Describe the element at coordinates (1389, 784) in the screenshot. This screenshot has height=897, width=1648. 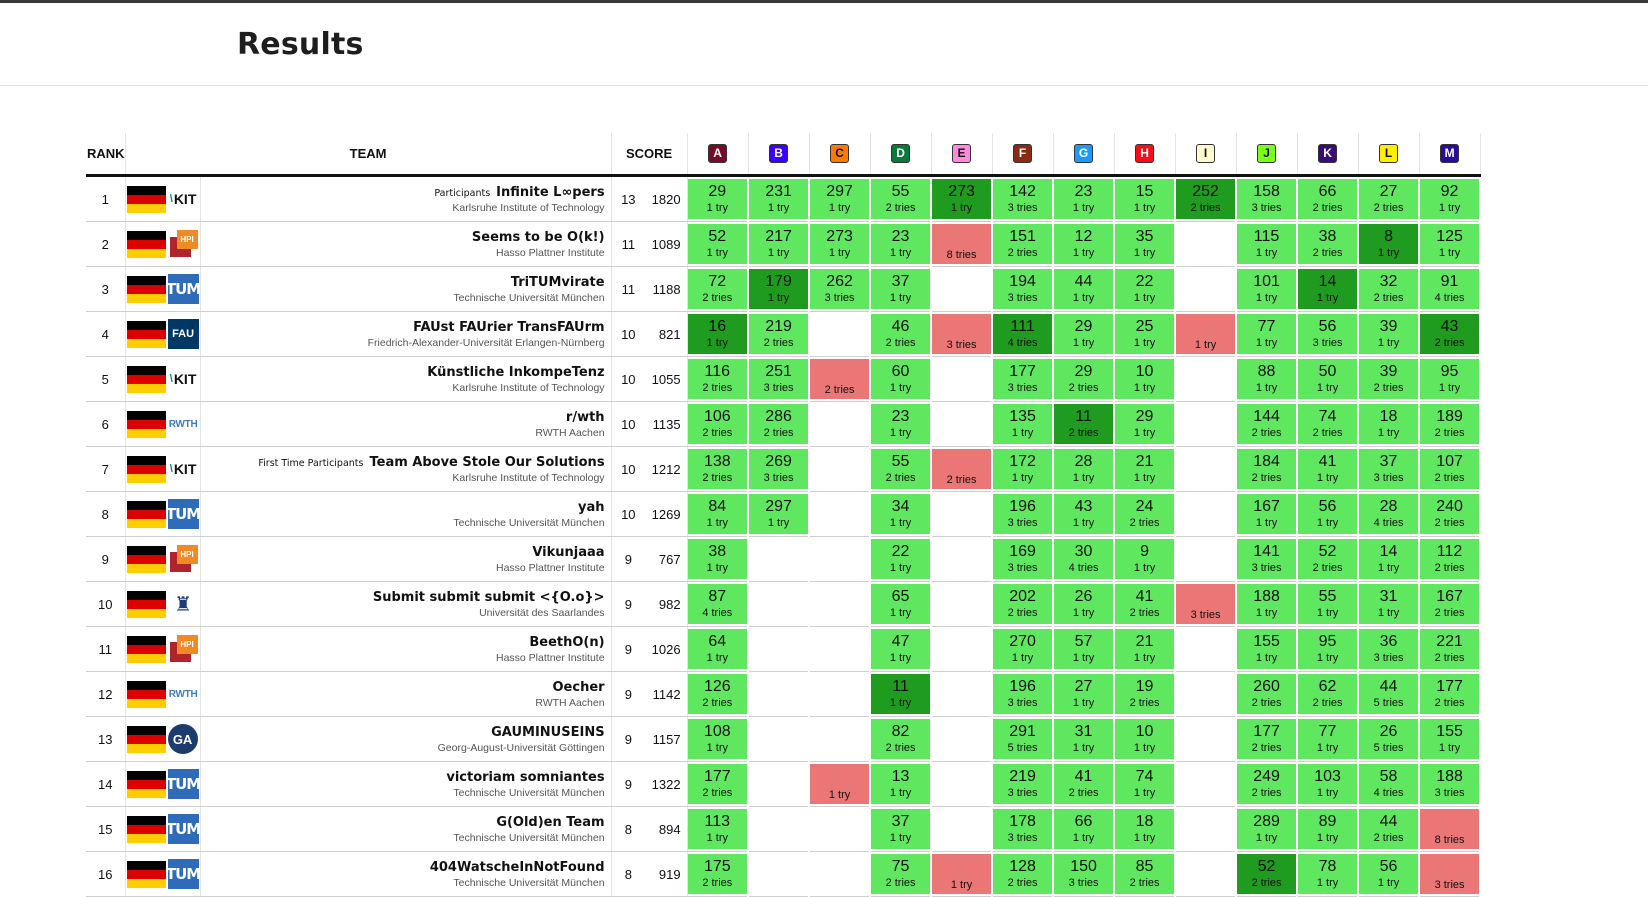
I see `problem-cell-l: 58 4 tries` at that location.